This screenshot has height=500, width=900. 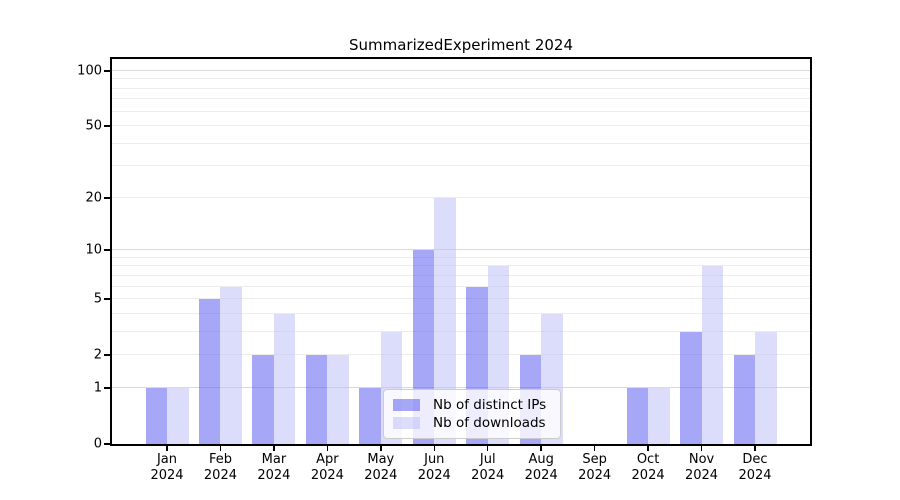 What do you see at coordinates (487, 459) in the screenshot?
I see `x-tick-month: Jul` at bounding box center [487, 459].